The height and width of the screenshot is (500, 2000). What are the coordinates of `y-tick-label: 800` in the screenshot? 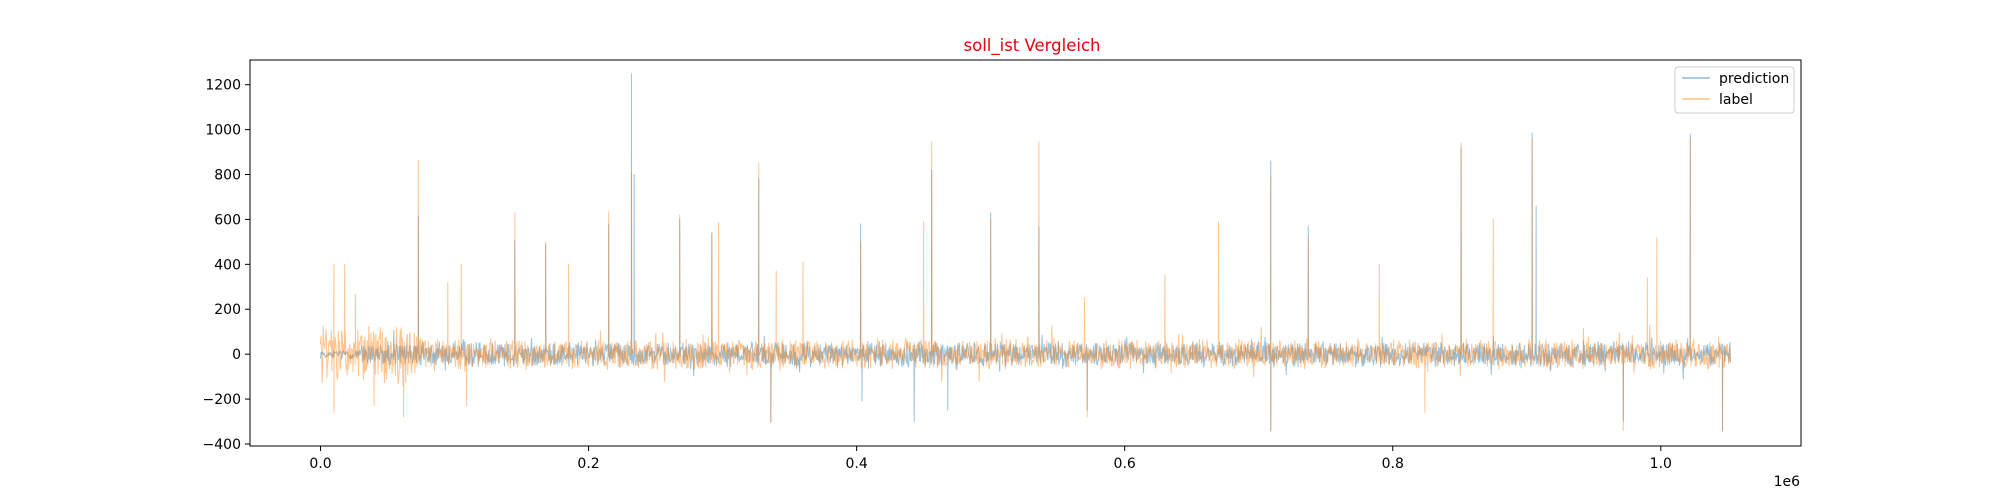 It's located at (227, 176).